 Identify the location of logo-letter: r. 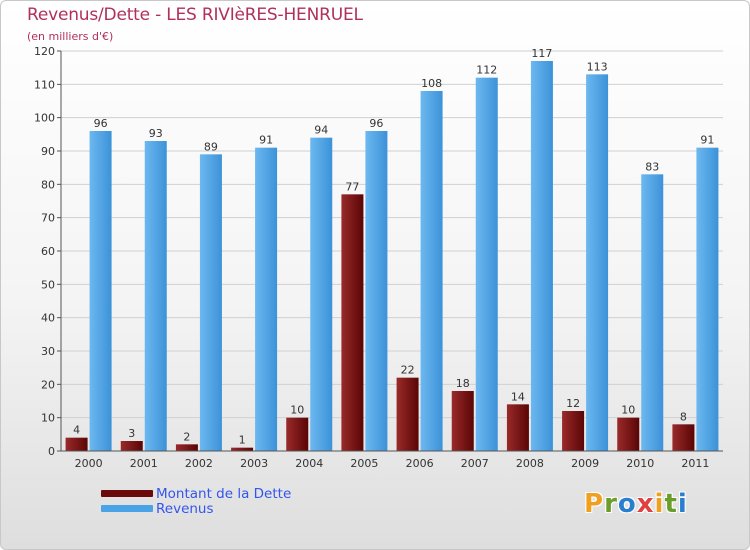
(611, 504).